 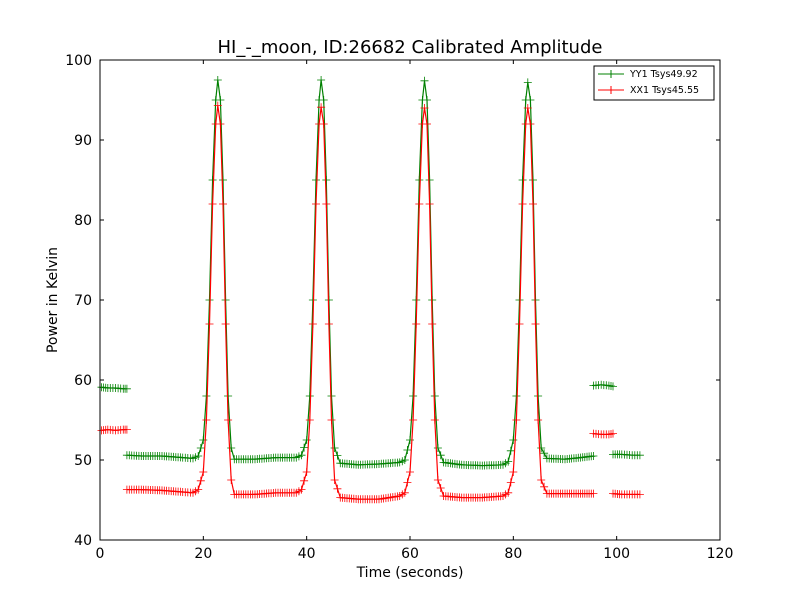 What do you see at coordinates (410, 47) in the screenshot?
I see `chart-title: HI_-_moon, ID:26682 Calibrated Amplitude` at bounding box center [410, 47].